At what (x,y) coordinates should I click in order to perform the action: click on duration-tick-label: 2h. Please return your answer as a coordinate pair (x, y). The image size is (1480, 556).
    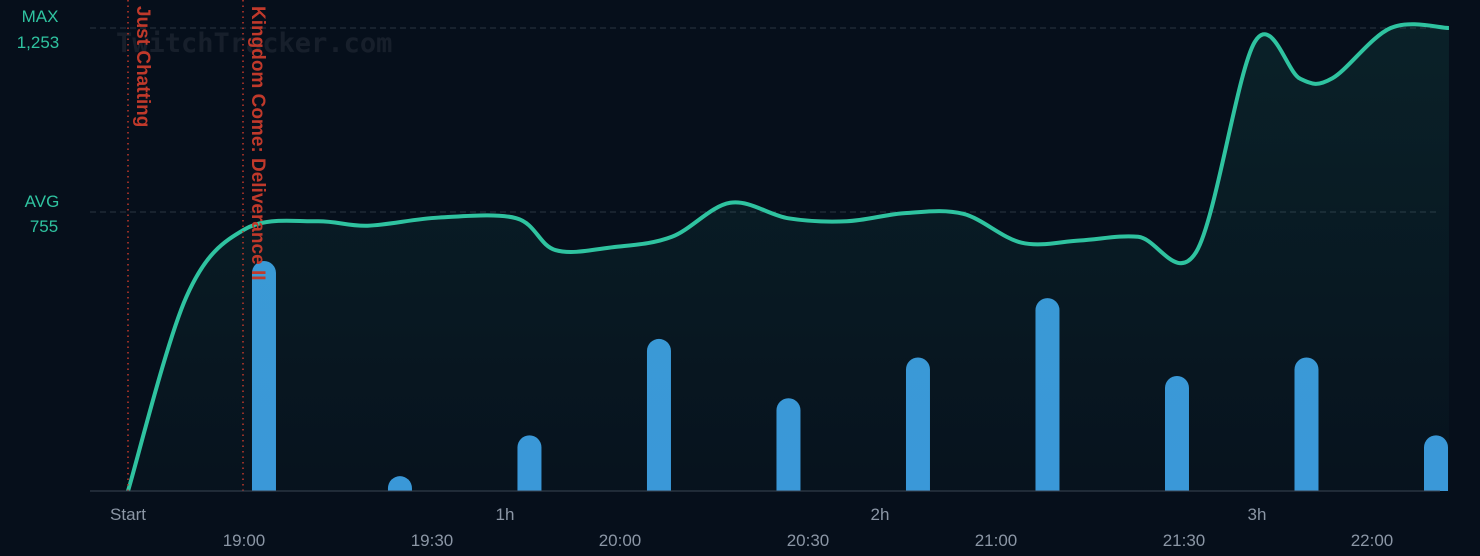
    Looking at the image, I should click on (880, 514).